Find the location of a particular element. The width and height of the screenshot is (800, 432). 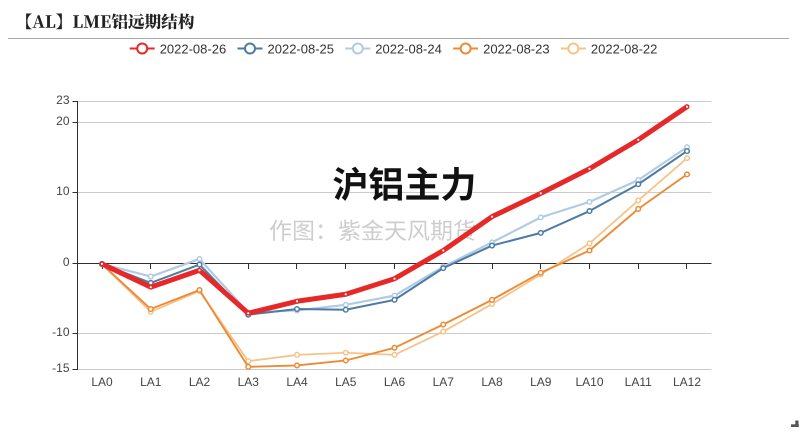

svg-text: 10 is located at coordinates (63, 191).